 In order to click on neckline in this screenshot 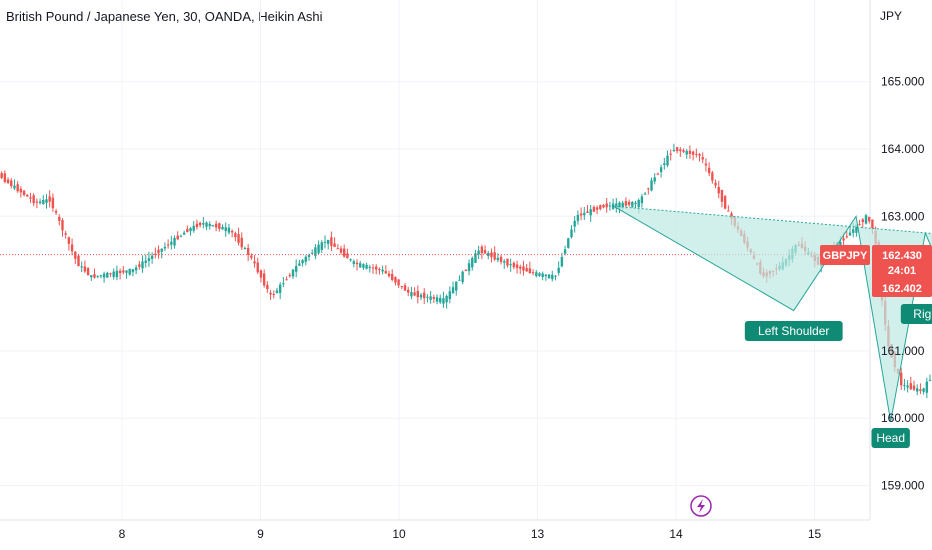, I will do `click(772, 220)`.